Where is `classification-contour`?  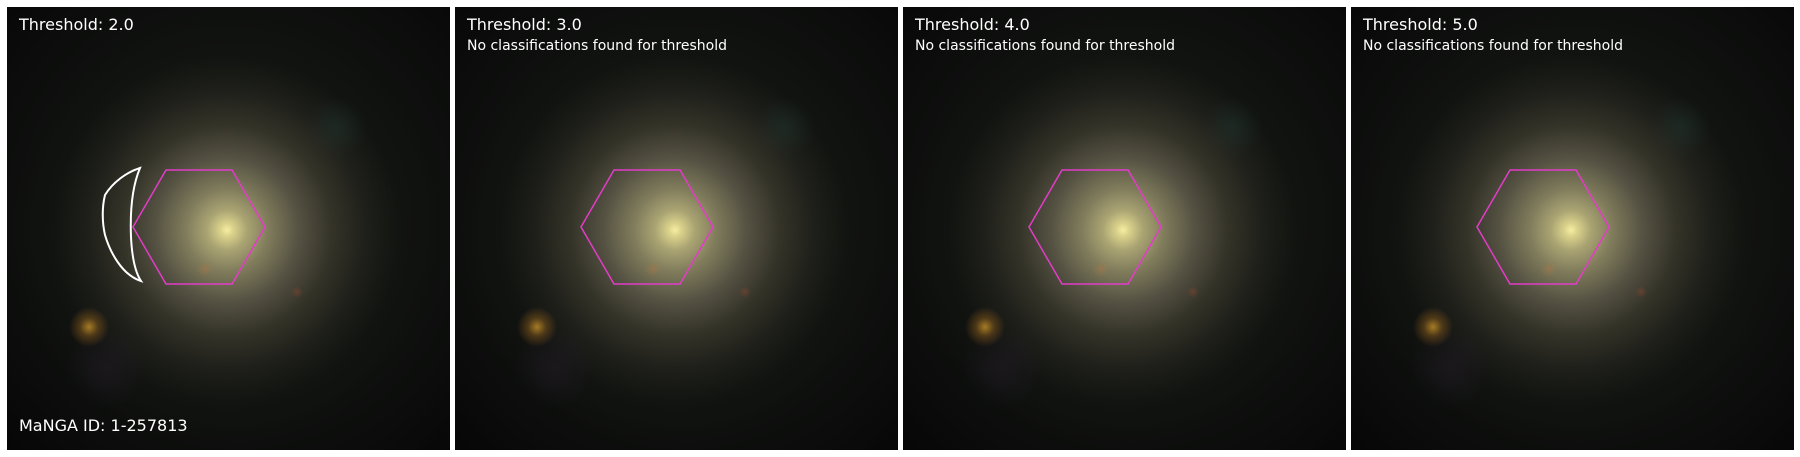 classification-contour is located at coordinates (122, 224).